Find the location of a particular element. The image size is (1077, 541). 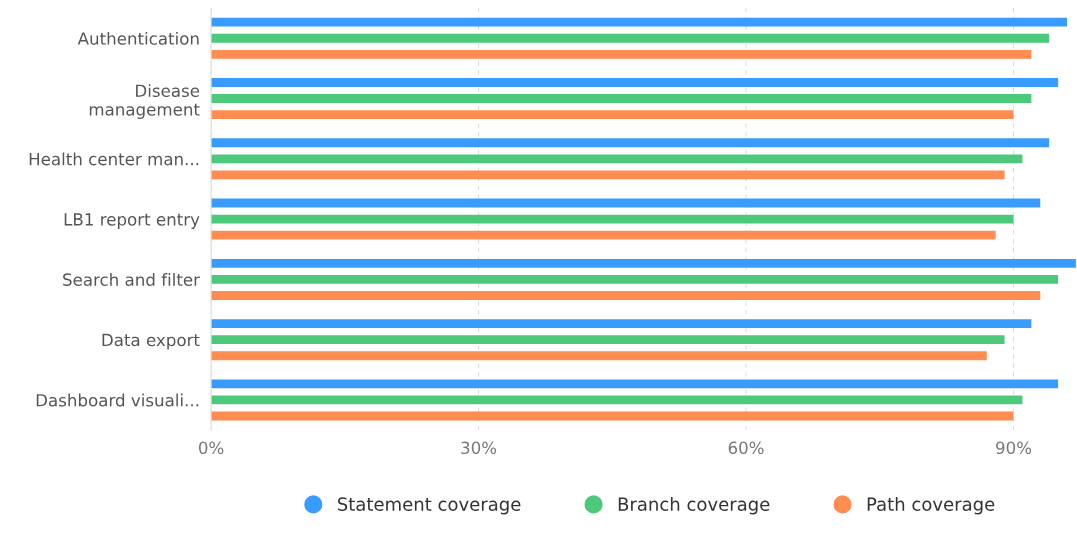

legend-label: Path coverage is located at coordinates (931, 505).